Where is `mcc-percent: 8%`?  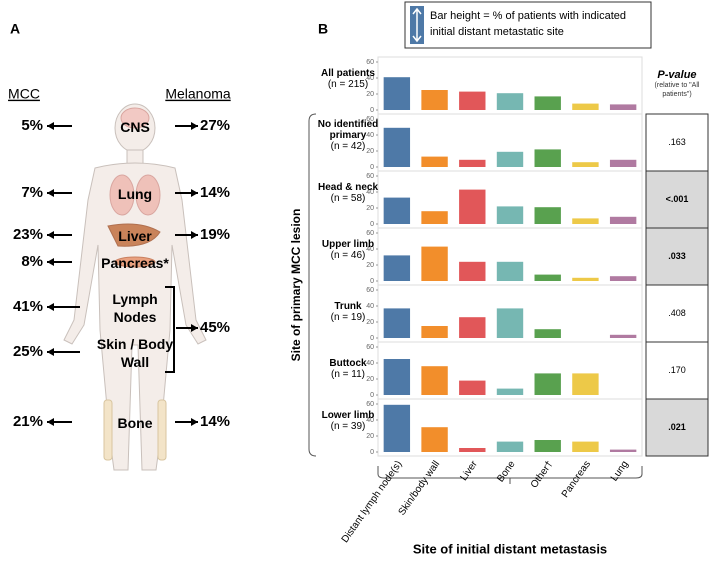 mcc-percent: 8% is located at coordinates (32, 261).